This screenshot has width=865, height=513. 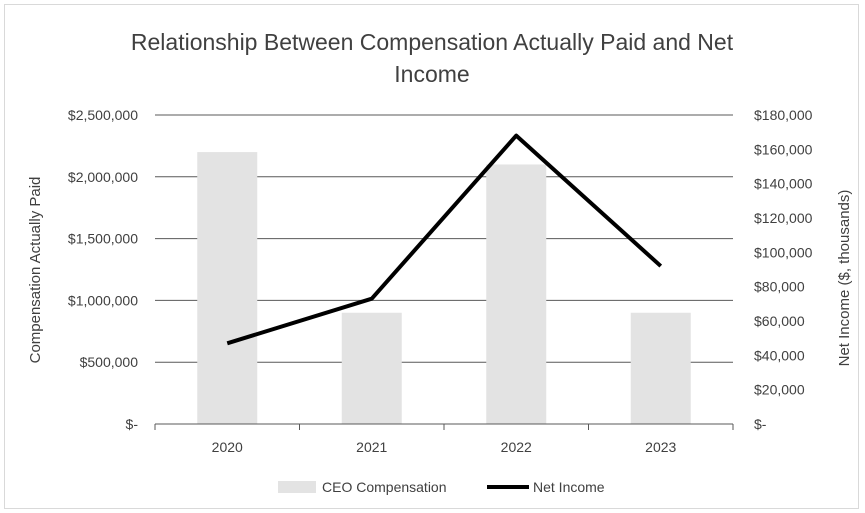 What do you see at coordinates (132, 424) in the screenshot?
I see `left-tick-label: $-` at bounding box center [132, 424].